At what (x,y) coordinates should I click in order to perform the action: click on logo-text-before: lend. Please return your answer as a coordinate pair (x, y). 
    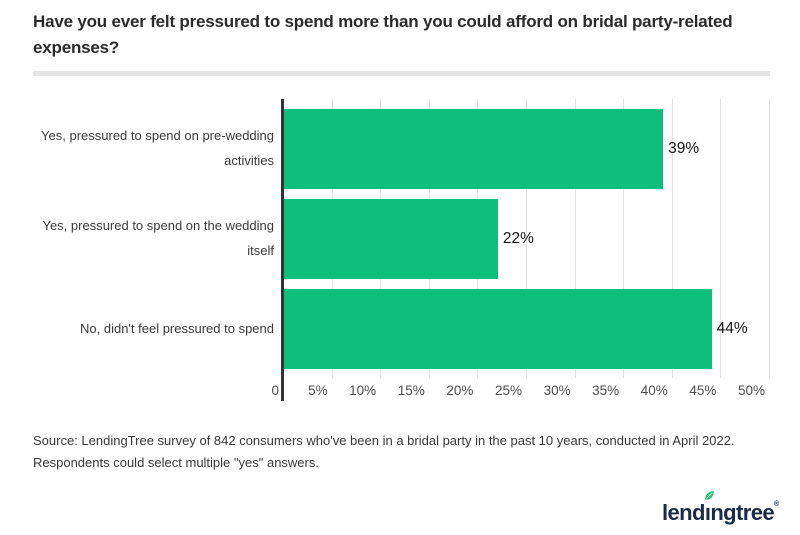
    Looking at the image, I should click on (683, 512).